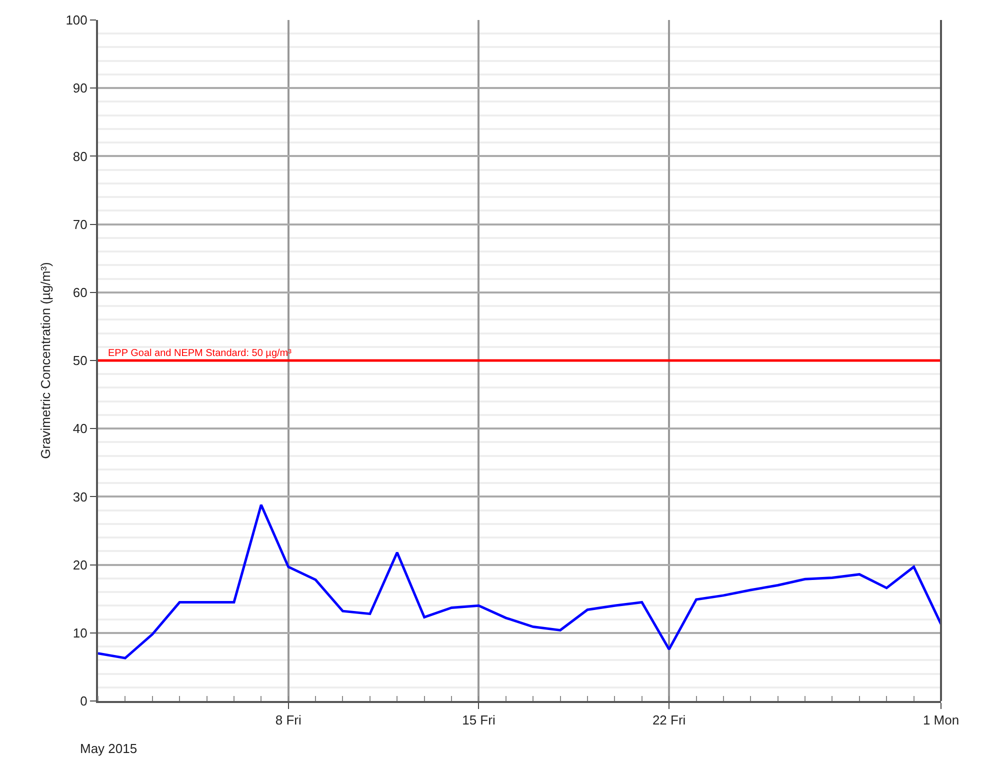 This screenshot has height=763, width=985. Describe the element at coordinates (80, 360) in the screenshot. I see `y-tick-label: 50` at that location.